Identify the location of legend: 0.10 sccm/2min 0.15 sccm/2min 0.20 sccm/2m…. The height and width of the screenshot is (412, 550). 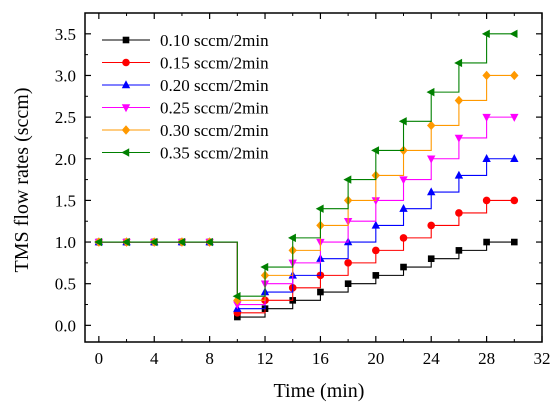
(185, 97).